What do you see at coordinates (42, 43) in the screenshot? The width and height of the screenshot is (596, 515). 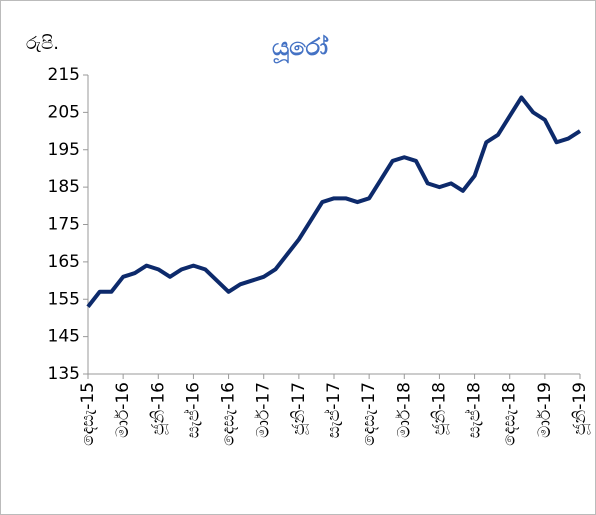 I see `y-axis-label: රුපි.` at bounding box center [42, 43].